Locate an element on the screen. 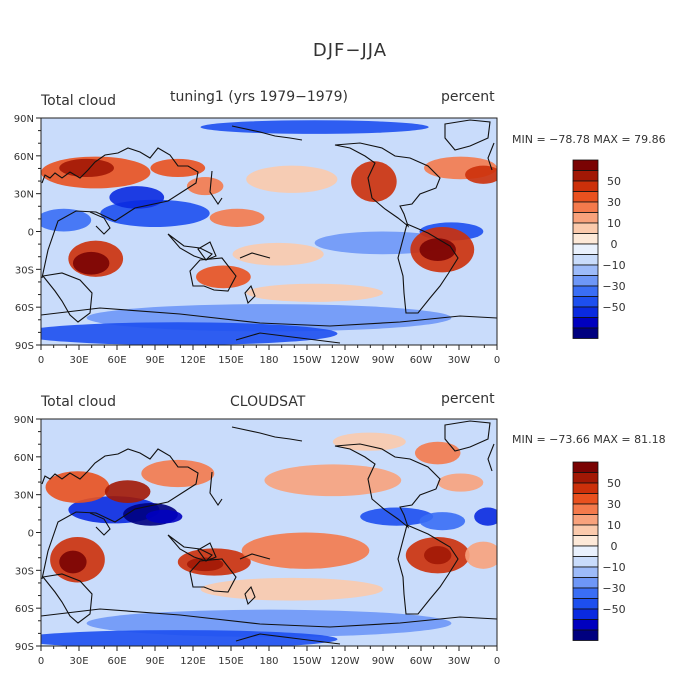 Image resolution: width=700 pixels, height=700 pixels. colorbar-boxes is located at coordinates (585, 551).